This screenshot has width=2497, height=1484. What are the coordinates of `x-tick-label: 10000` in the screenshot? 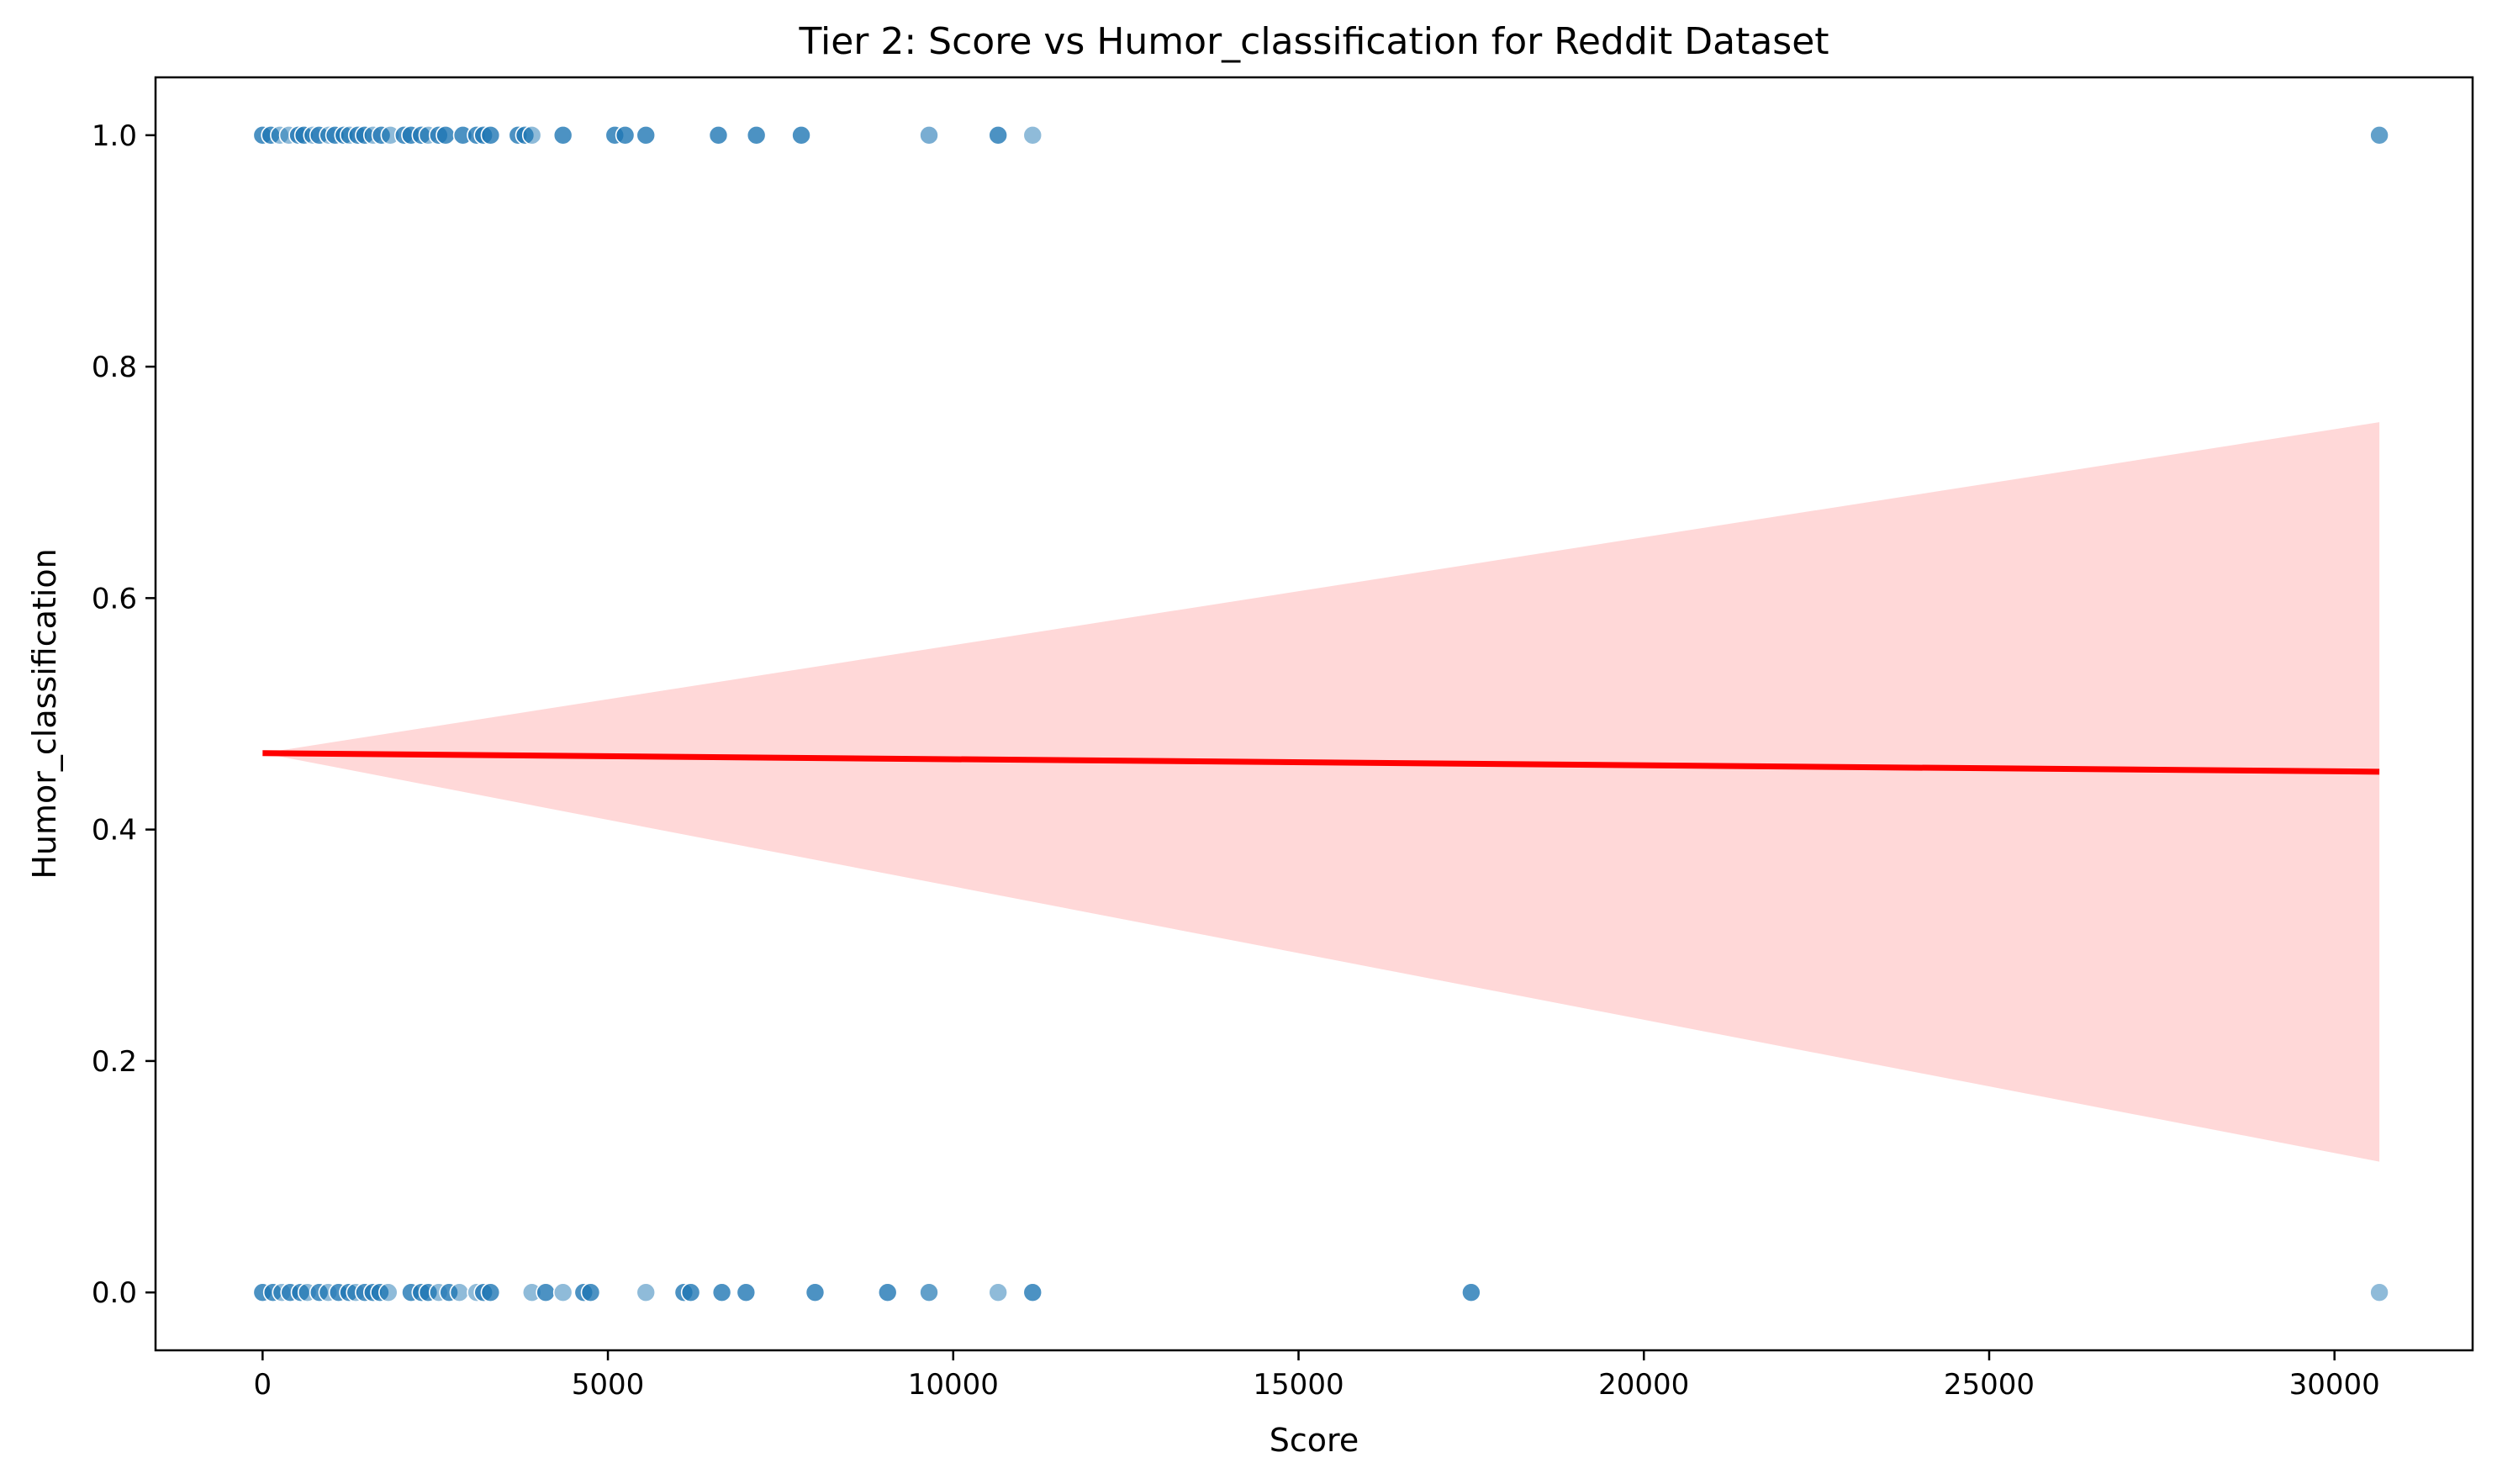 It's located at (953, 1385).